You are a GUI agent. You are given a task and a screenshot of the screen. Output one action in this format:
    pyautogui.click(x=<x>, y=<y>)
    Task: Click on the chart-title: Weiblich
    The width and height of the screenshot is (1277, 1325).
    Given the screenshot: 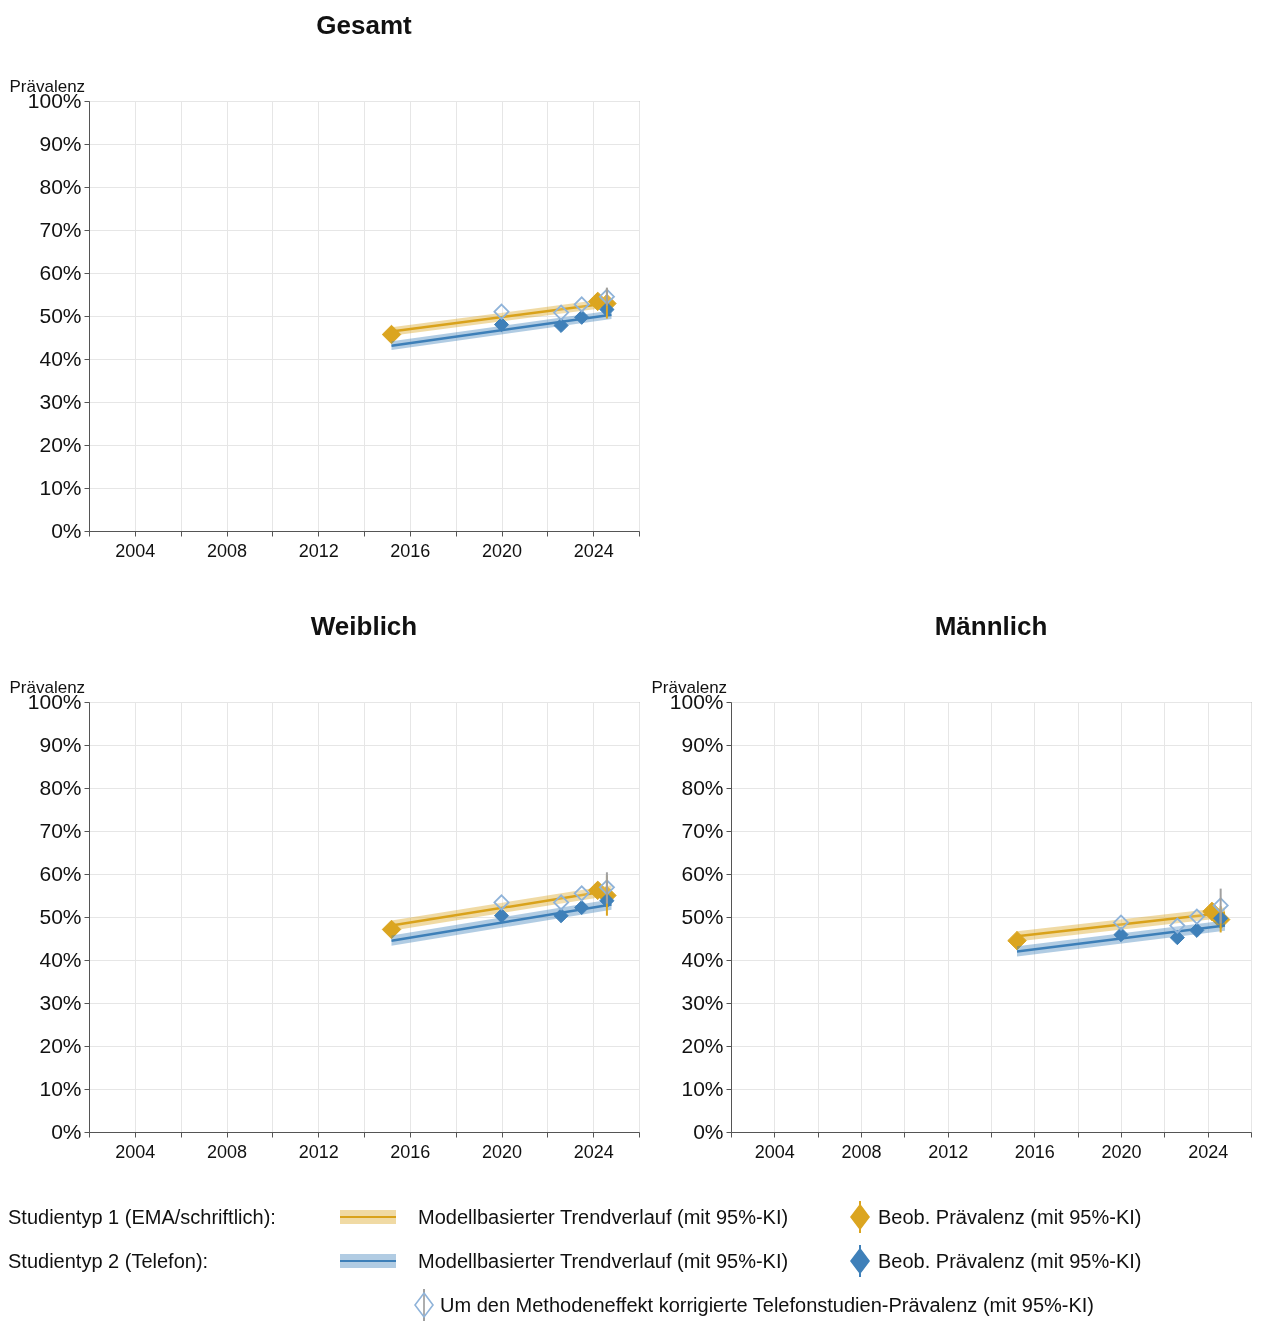 What is the action you would take?
    pyautogui.click(x=364, y=626)
    